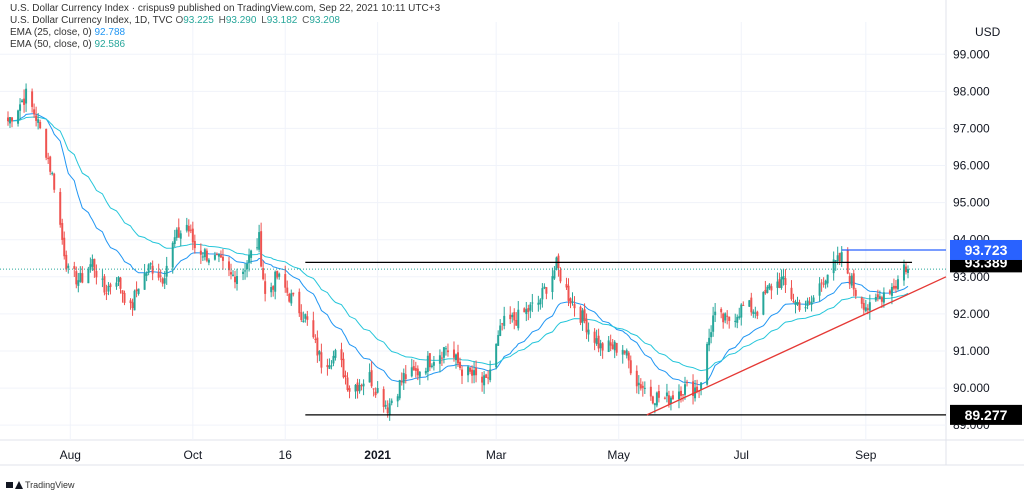  What do you see at coordinates (986, 249) in the screenshot?
I see `level-price-tag` at bounding box center [986, 249].